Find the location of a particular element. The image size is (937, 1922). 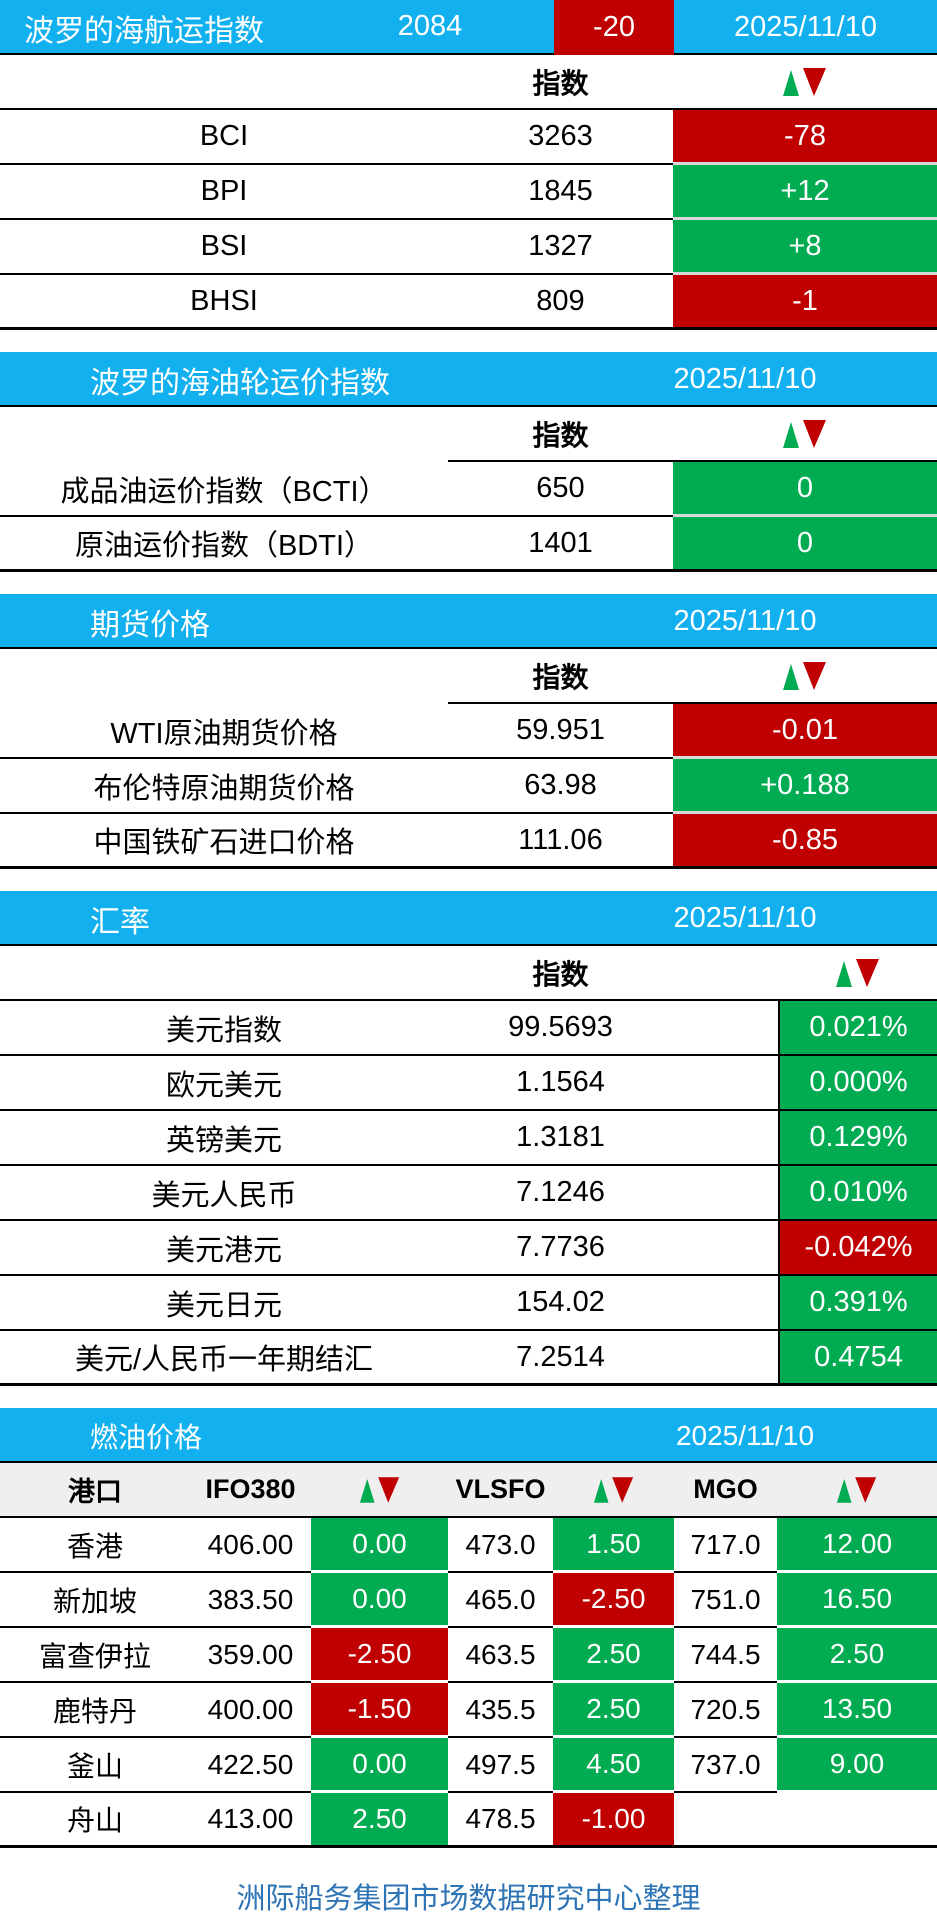

row-label: 美元人民币 is located at coordinates (224, 1193).